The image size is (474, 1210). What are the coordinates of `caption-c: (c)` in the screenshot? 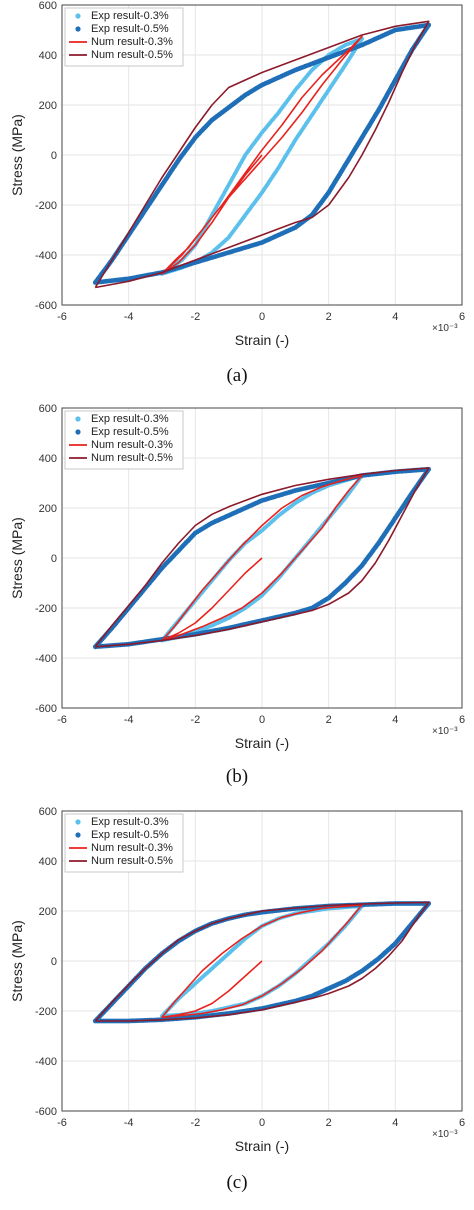 It's located at (237, 1182).